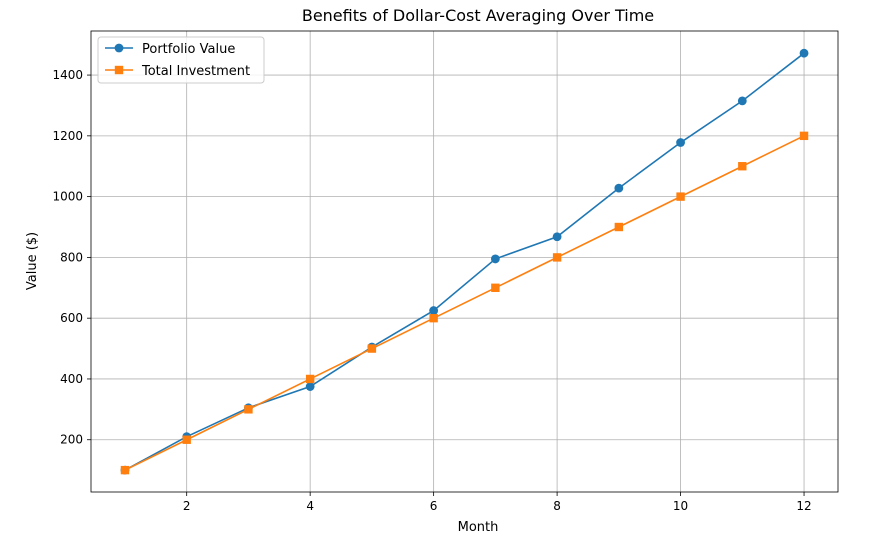 Image resolution: width=876 pixels, height=537 pixels. I want to click on y-tick-label: 1000, so click(67, 197).